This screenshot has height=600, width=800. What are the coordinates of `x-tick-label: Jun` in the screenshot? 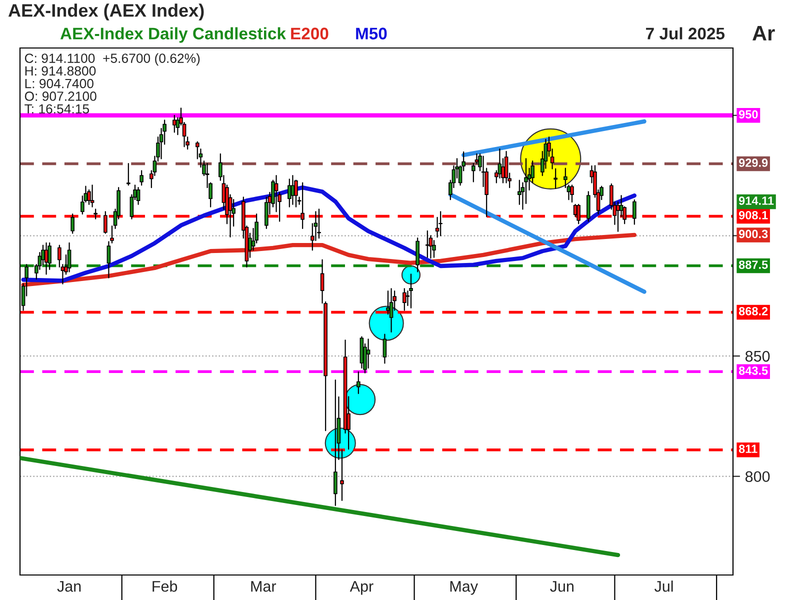 It's located at (562, 586).